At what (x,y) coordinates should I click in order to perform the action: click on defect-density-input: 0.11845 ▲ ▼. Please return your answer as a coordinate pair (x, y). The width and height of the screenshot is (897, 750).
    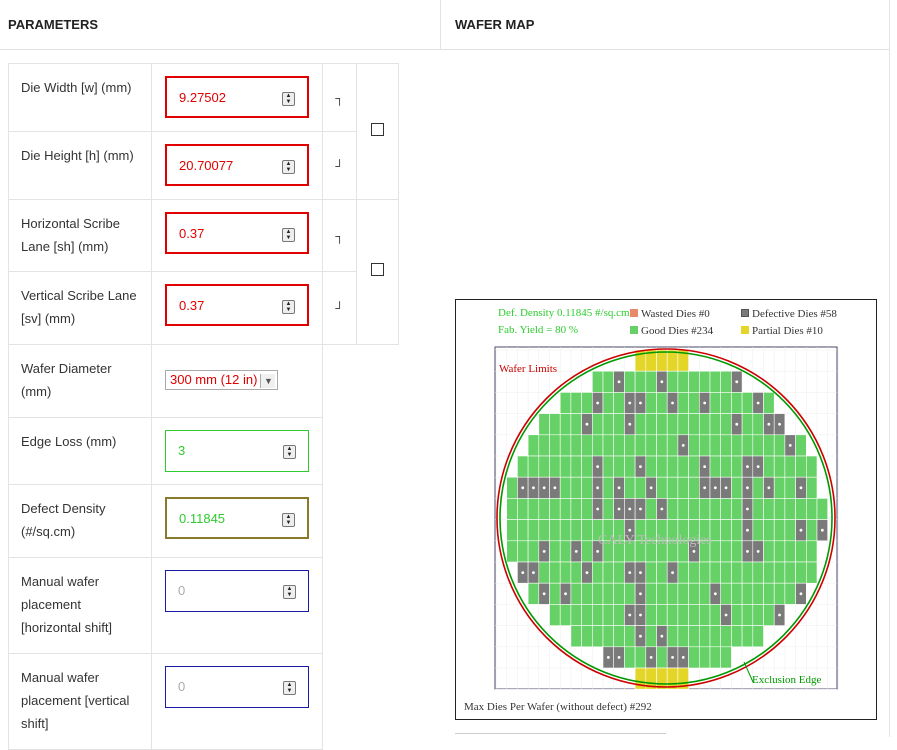
    Looking at the image, I should click on (237, 518).